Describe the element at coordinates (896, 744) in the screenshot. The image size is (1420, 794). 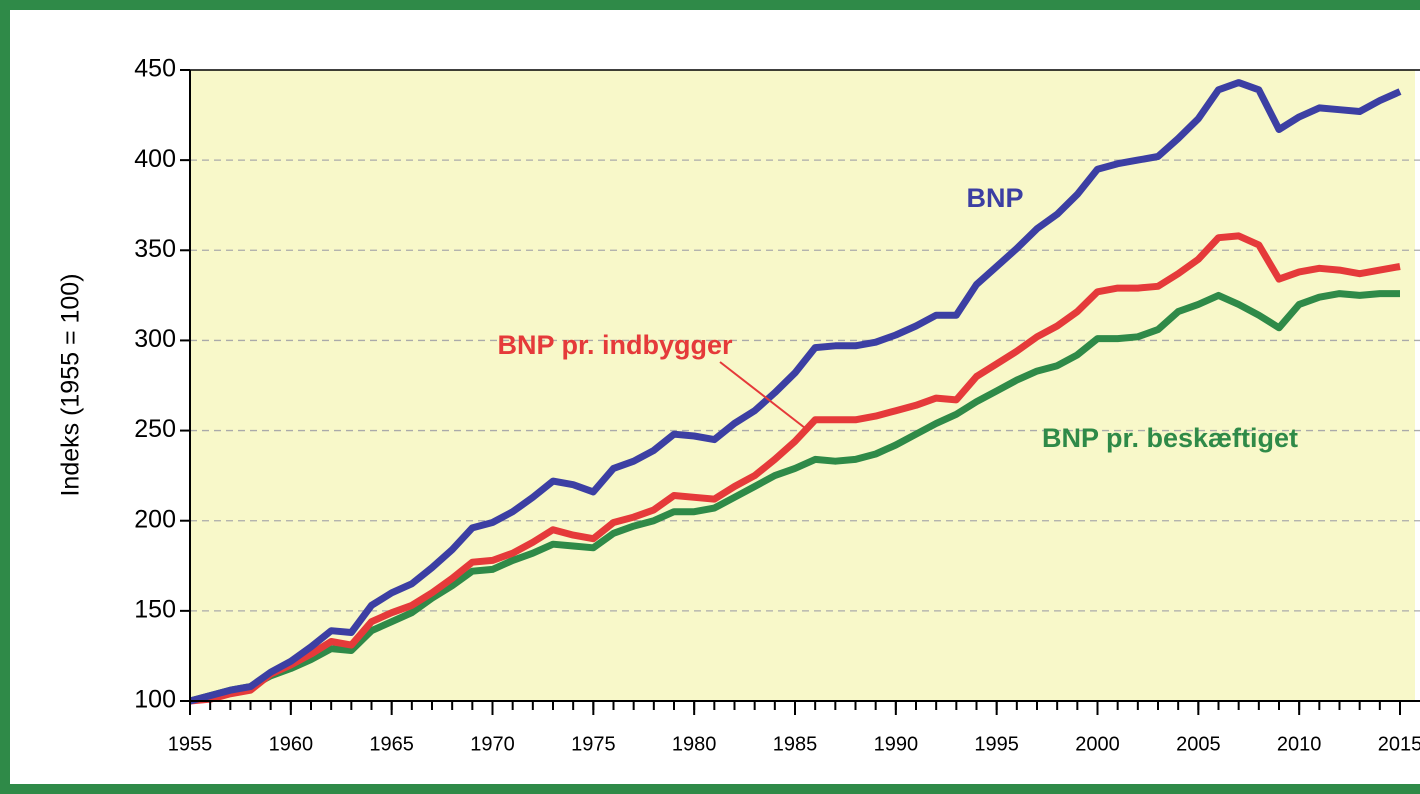
I see `x-tick-label: 1990` at that location.